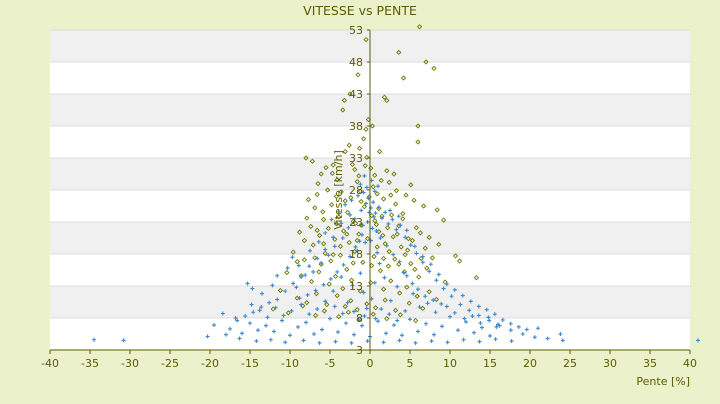  Describe the element at coordinates (410, 363) in the screenshot. I see `x-tick-label: 5` at that location.